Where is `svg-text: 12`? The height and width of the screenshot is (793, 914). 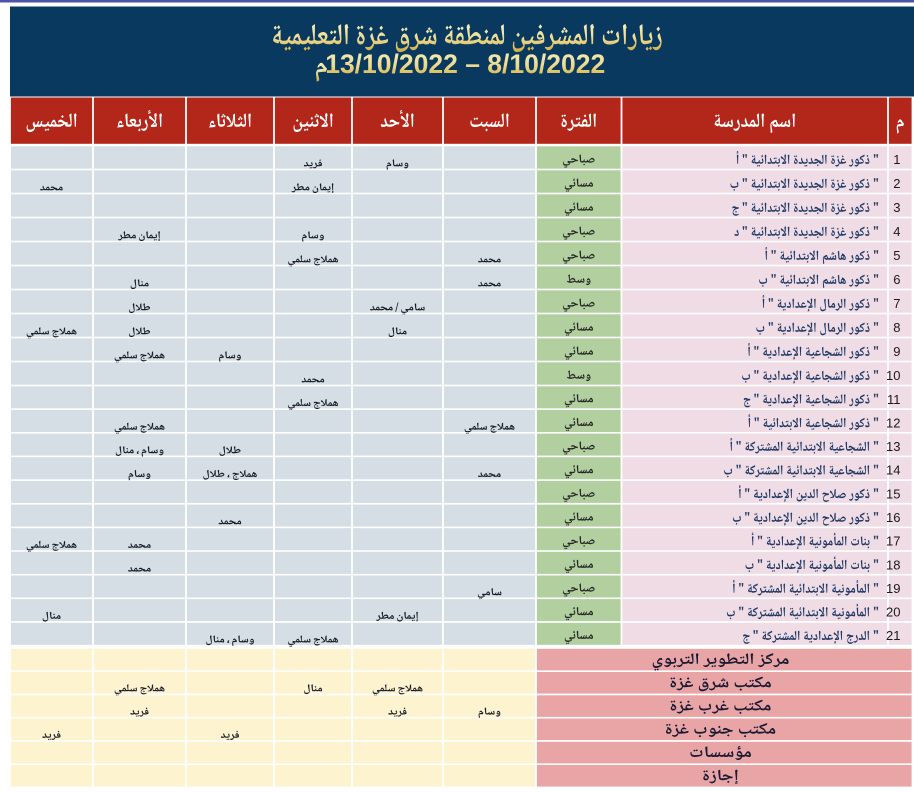
svg-text: 12 is located at coordinates (893, 422).